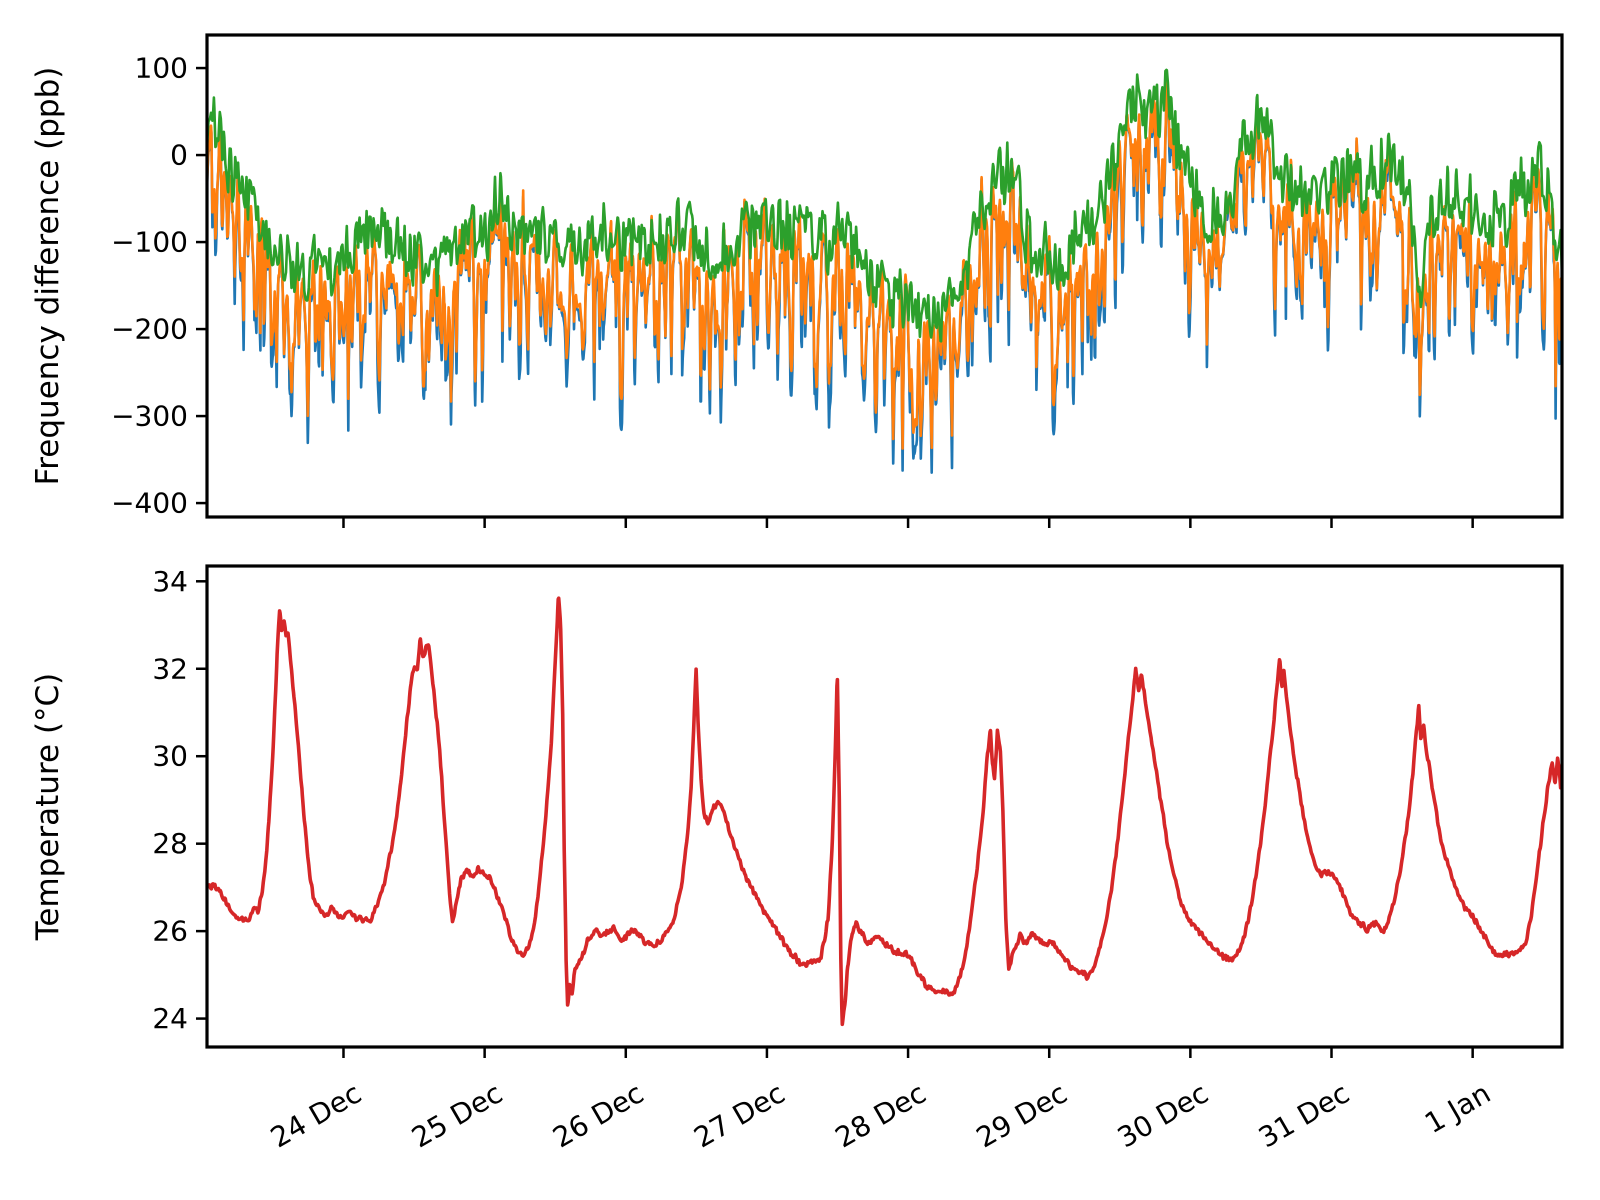 The image size is (1600, 1200). Describe the element at coordinates (48, 807) in the screenshot. I see `y-axis-label: Temperature (°C)` at that location.